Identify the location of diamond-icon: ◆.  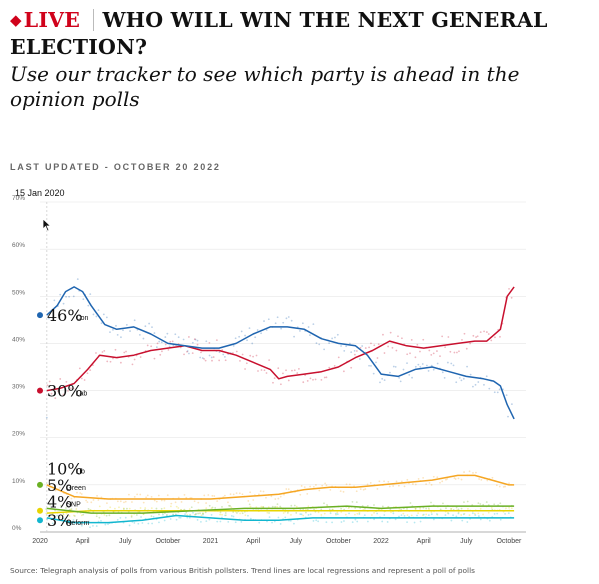
(16, 20).